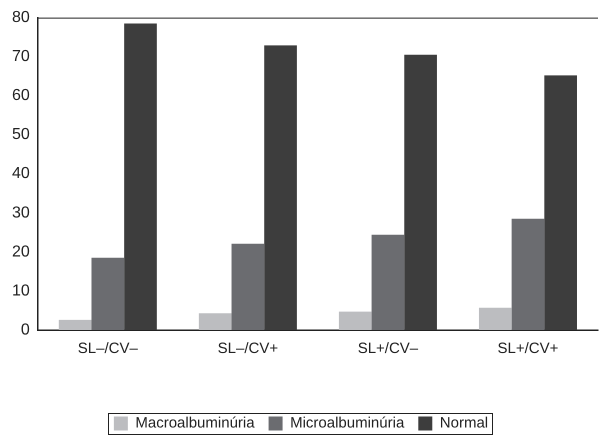 This screenshot has height=445, width=606. Describe the element at coordinates (21, 251) in the screenshot. I see `y-tick-label: 20` at that location.